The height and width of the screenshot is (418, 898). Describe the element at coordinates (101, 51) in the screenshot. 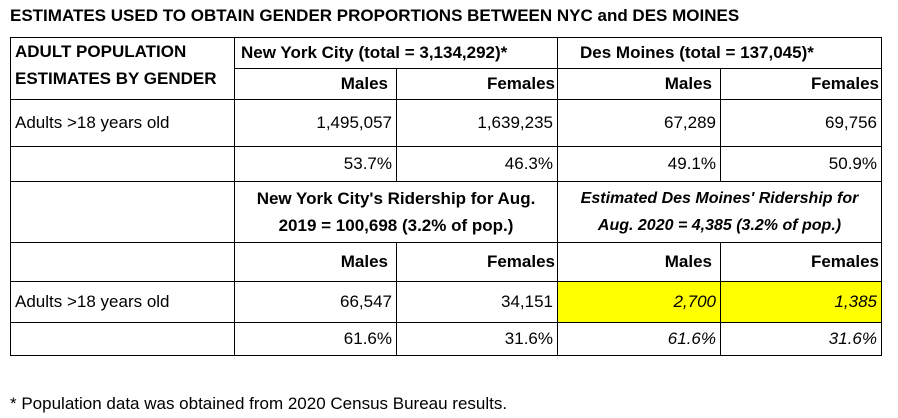

I see `corner-label-line1: ADULT POPULATION` at that location.